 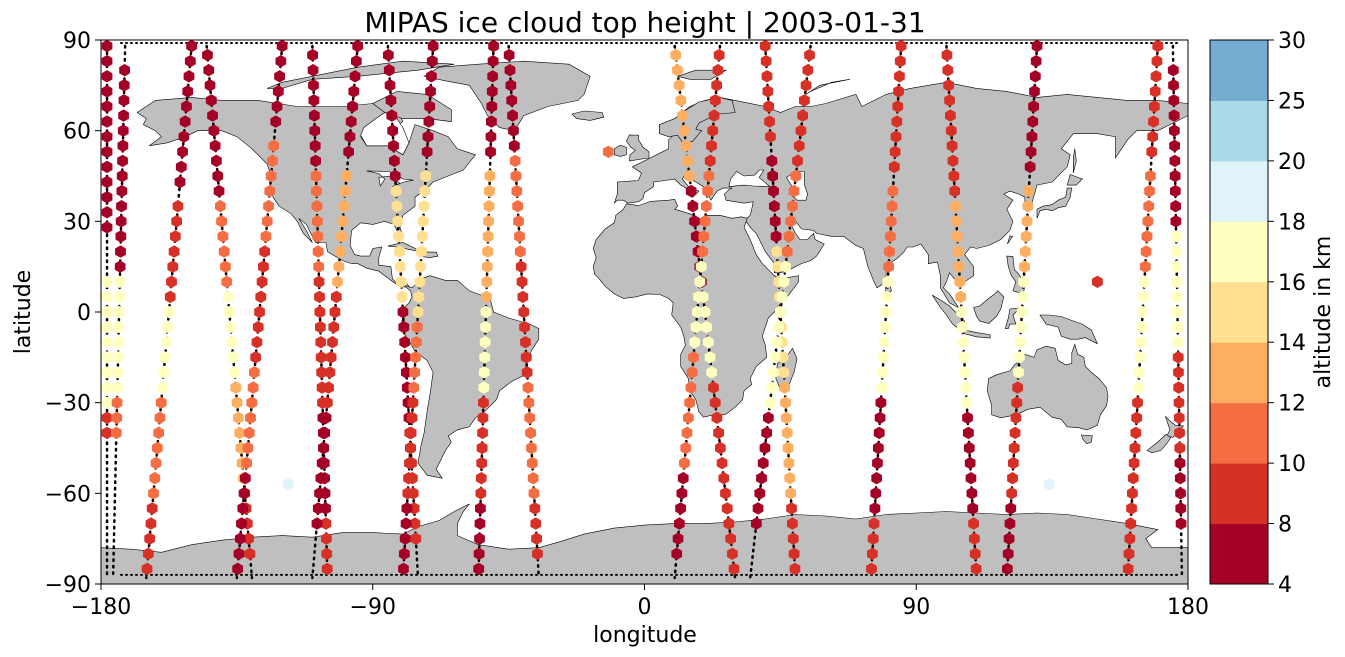 What do you see at coordinates (1013, 318) in the screenshot?
I see `land-sulawesi` at bounding box center [1013, 318].